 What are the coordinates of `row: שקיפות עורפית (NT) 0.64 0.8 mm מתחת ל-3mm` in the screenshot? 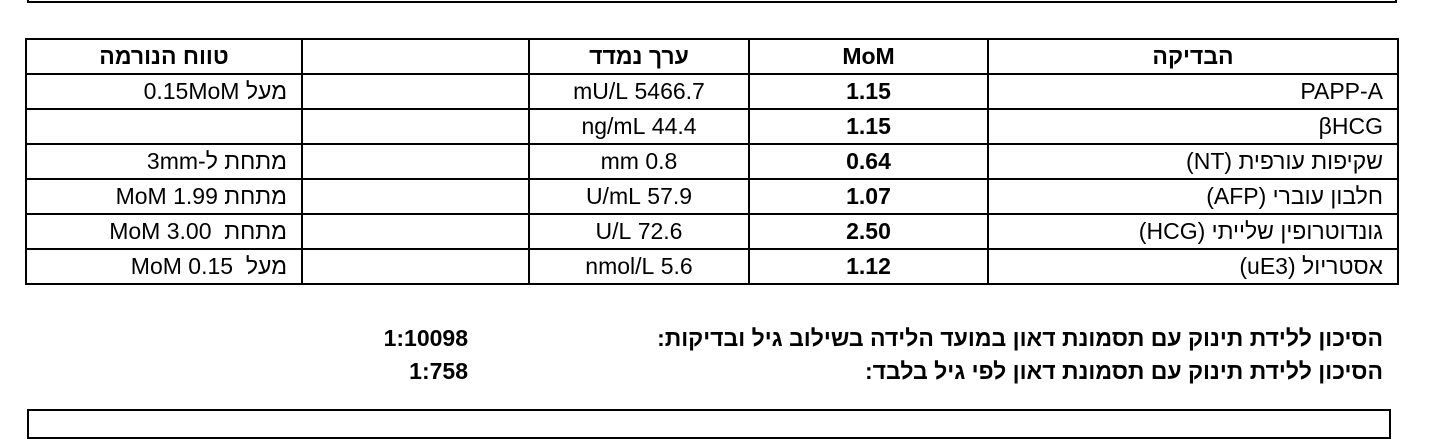 It's located at (712, 161).